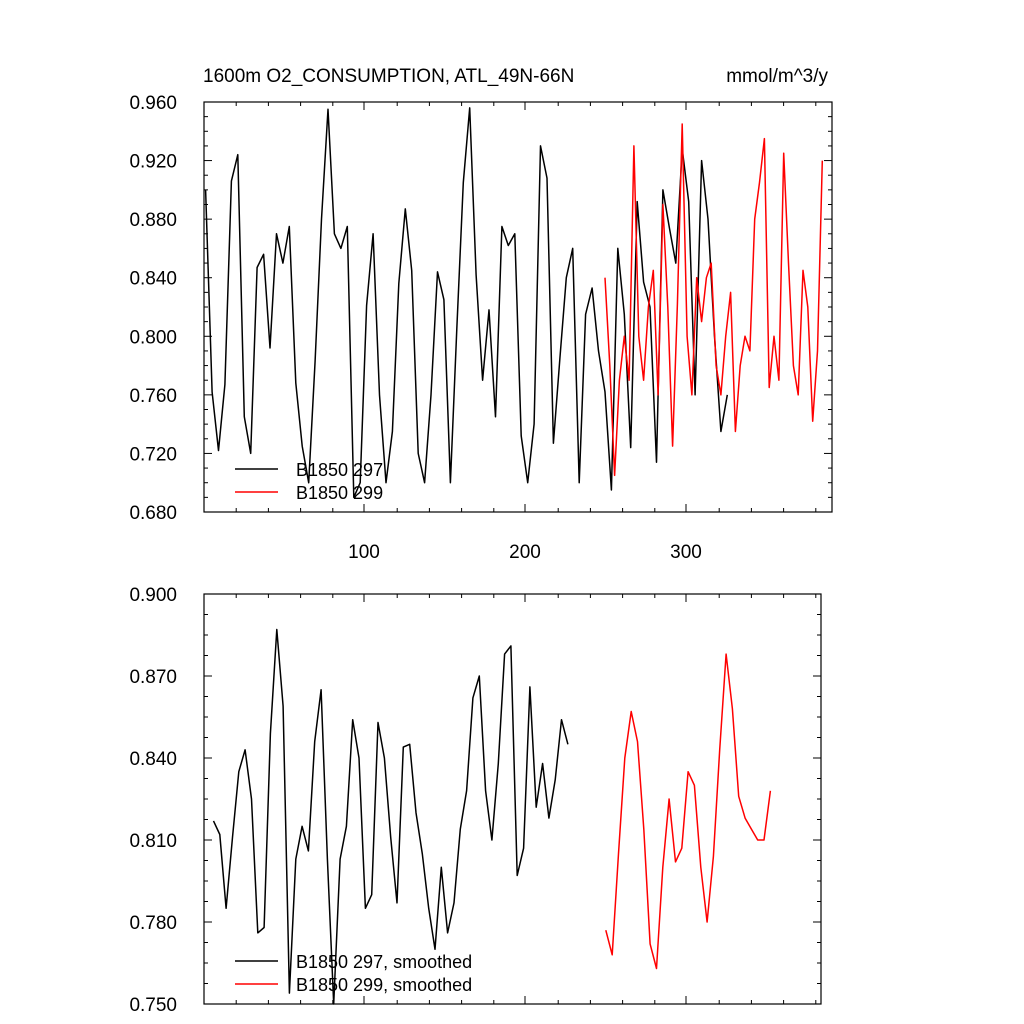  I want to click on y-tick-label: 0.760, so click(153, 396).